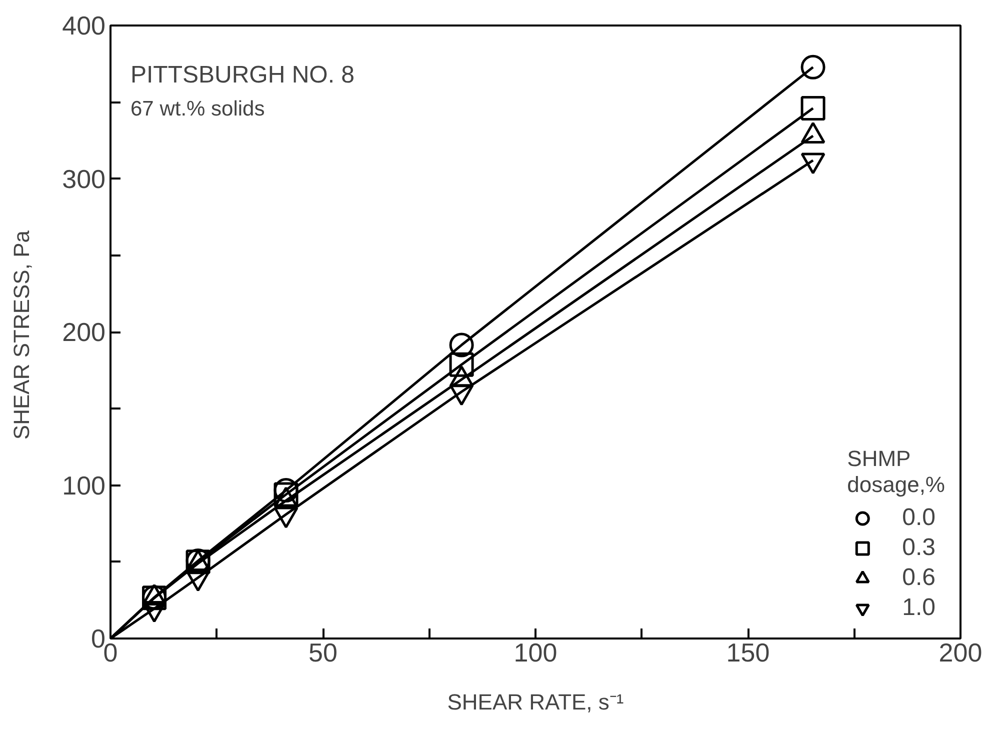 The width and height of the screenshot is (993, 751). What do you see at coordinates (919, 518) in the screenshot?
I see `legend-label: 0.0` at bounding box center [919, 518].